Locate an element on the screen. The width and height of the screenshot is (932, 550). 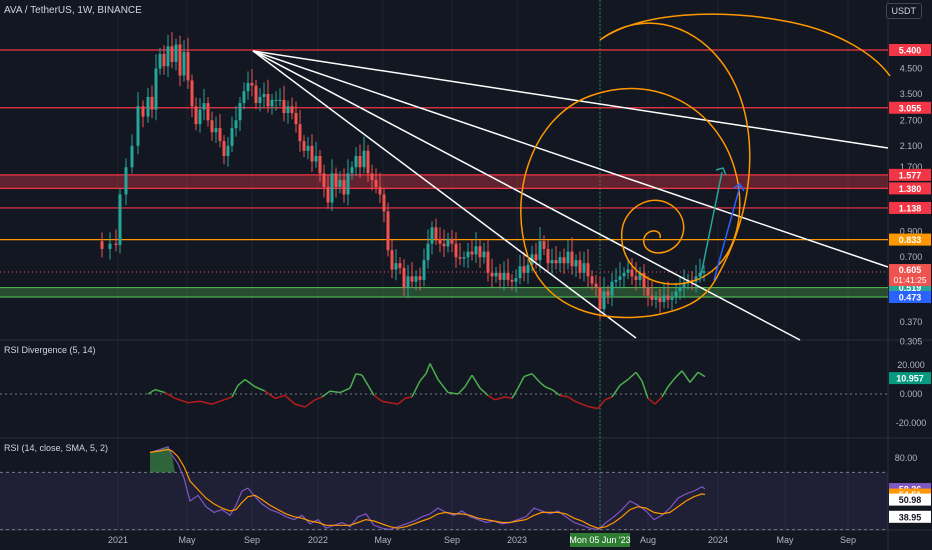
divergence-tick: -20.000 is located at coordinates (911, 423).